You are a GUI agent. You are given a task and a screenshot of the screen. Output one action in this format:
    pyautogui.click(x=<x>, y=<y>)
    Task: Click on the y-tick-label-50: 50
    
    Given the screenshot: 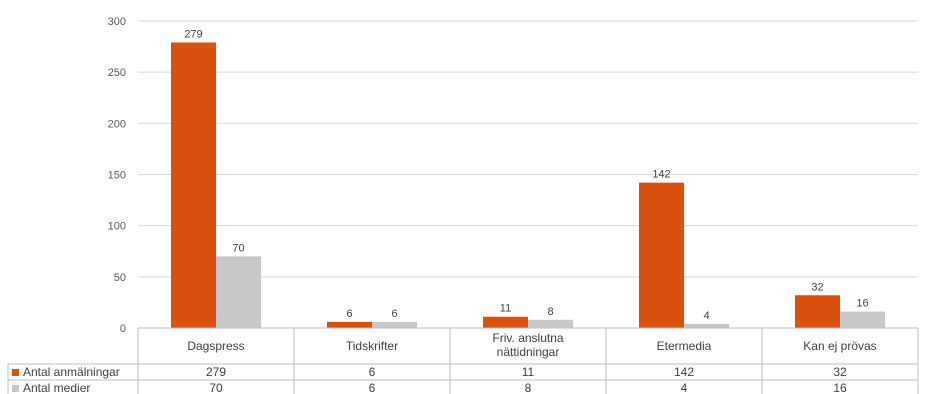 What is the action you would take?
    pyautogui.click(x=120, y=278)
    